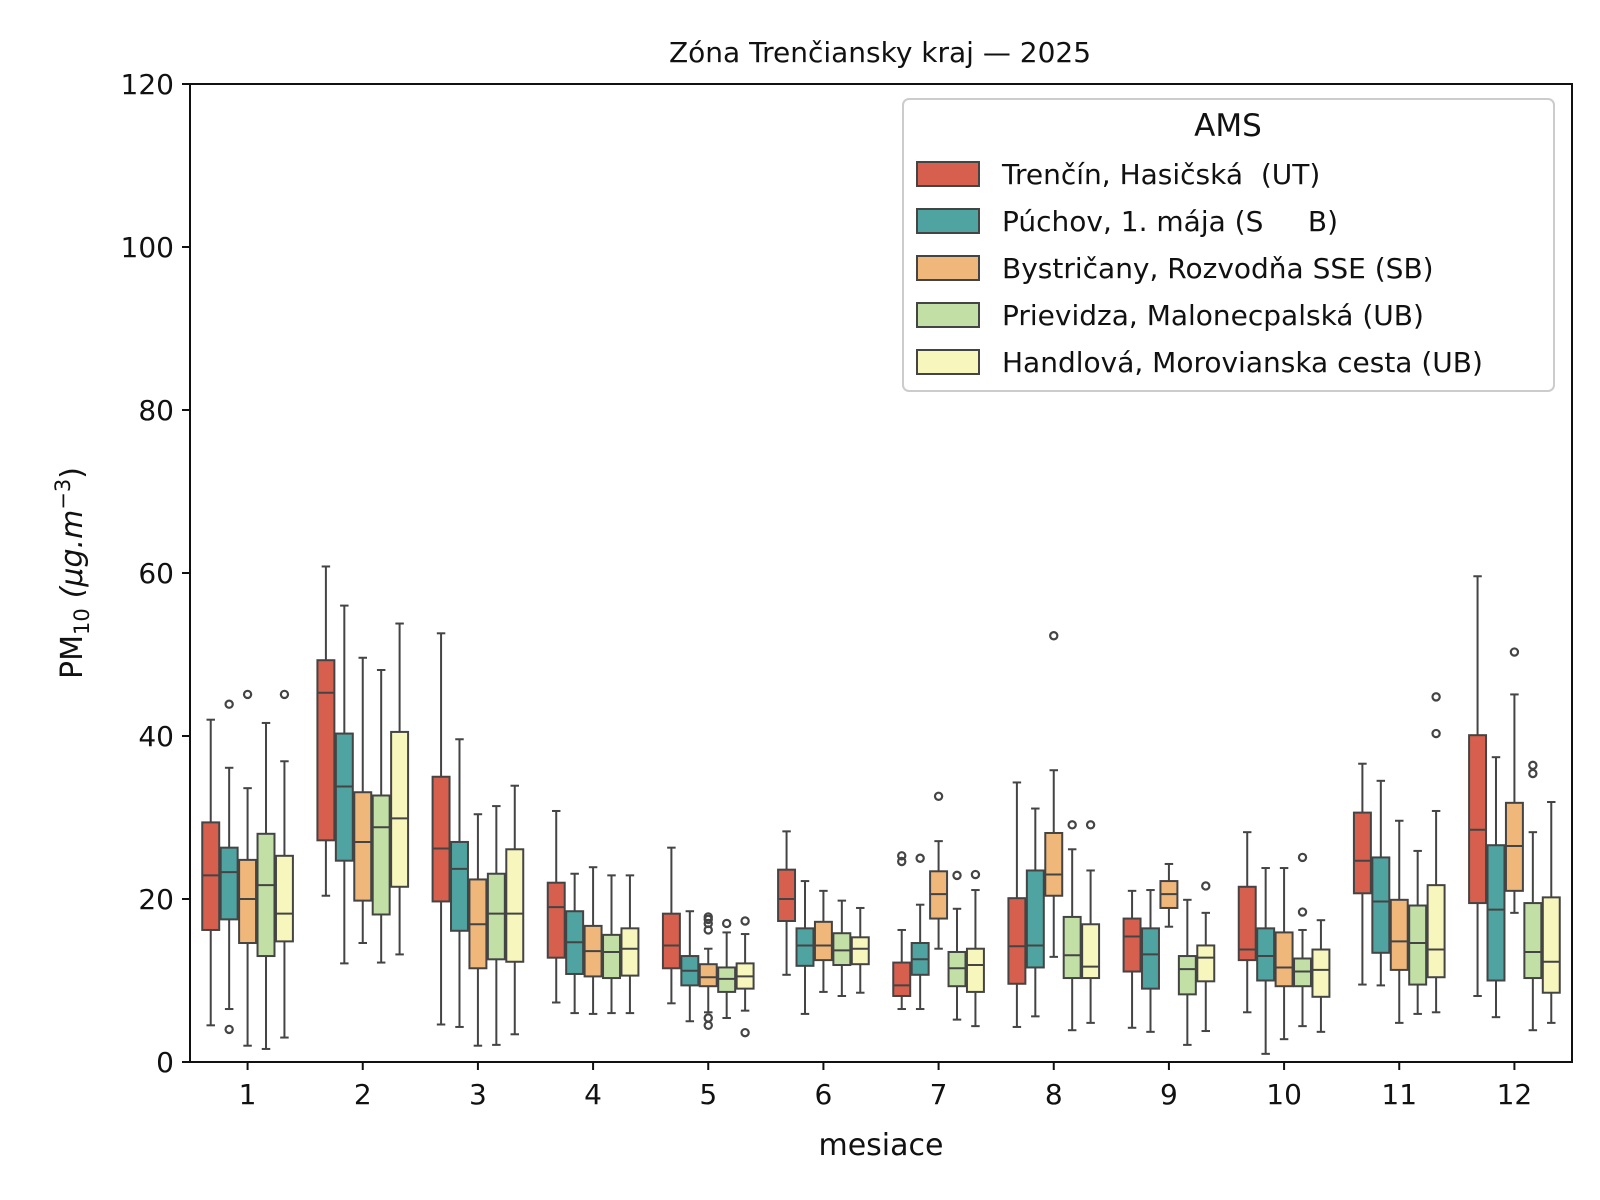 This screenshot has width=1600, height=1200. I want to click on x-tick-label: 3, so click(478, 1094).